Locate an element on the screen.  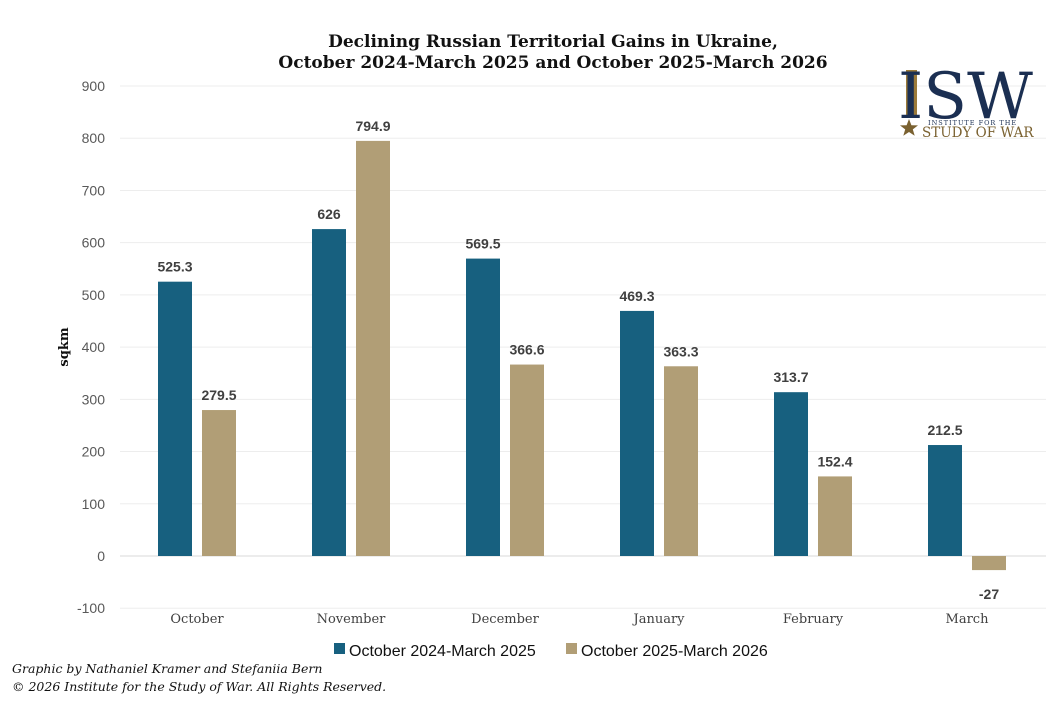
y-tick-label: 0 is located at coordinates (101, 556).